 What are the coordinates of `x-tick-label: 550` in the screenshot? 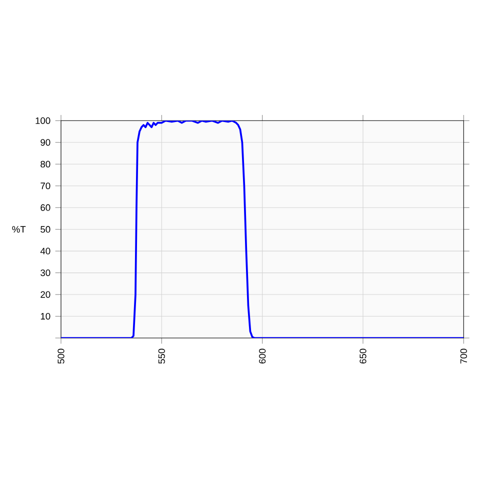 It's located at (161, 356).